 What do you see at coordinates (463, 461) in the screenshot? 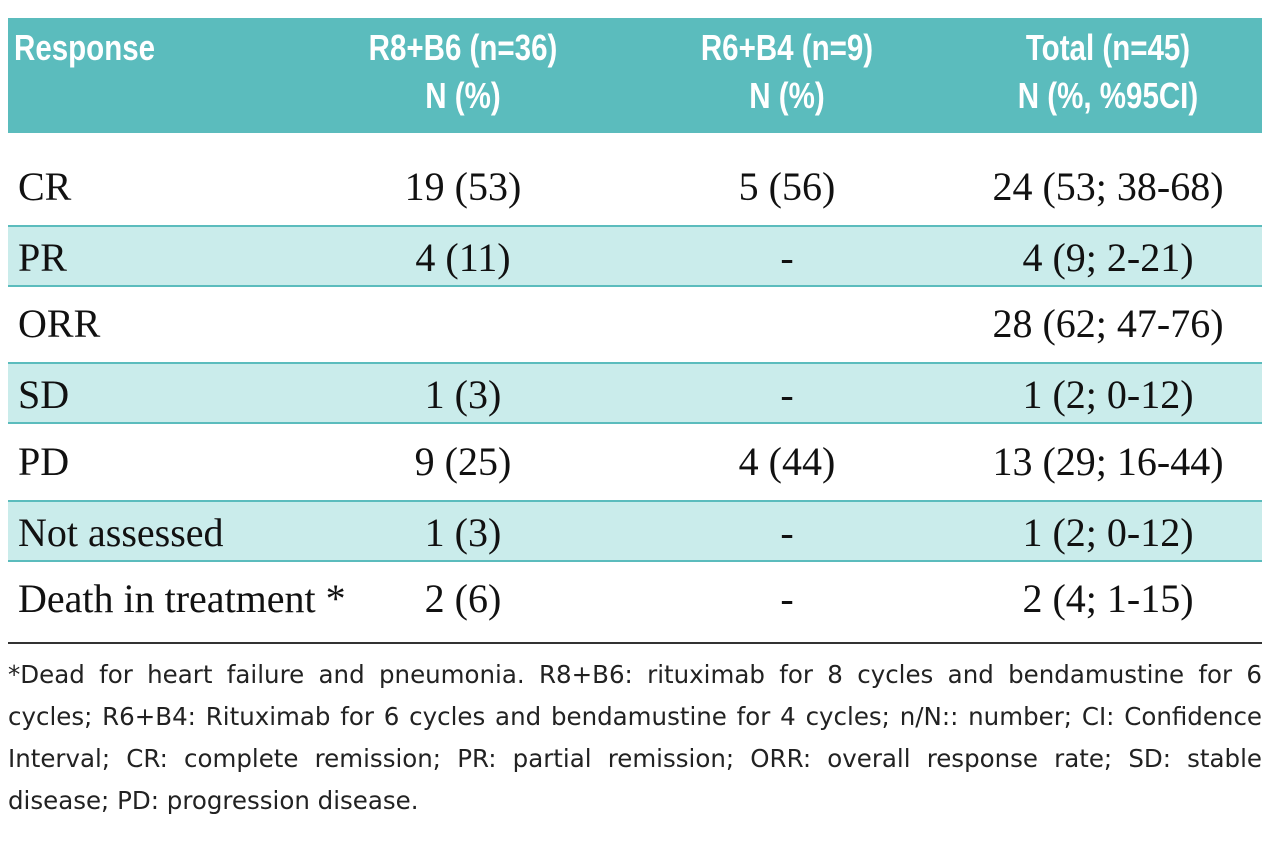
I see `table-cell: 9 (25)` at bounding box center [463, 461].